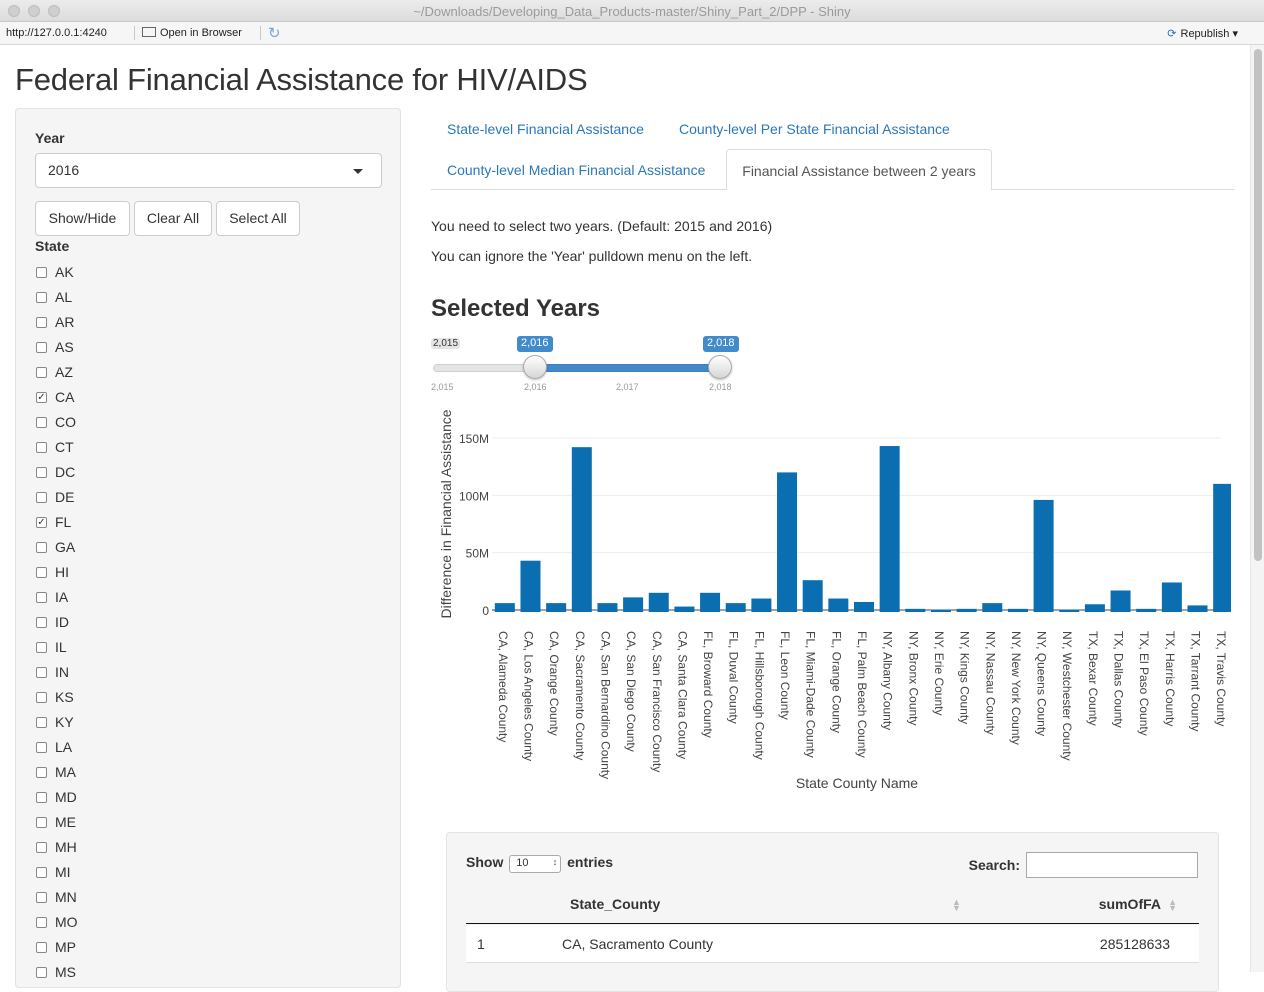 This screenshot has height=992, width=1264. Describe the element at coordinates (1067, 696) in the screenshot. I see `x-tick-label: NY, Westchester County` at that location.